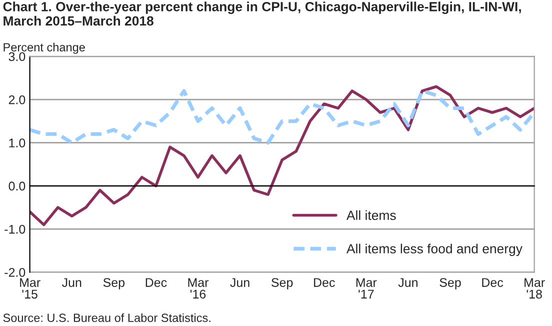 The width and height of the screenshot is (552, 326). What do you see at coordinates (366, 288) in the screenshot?
I see `x-tick-label: Mar '17` at bounding box center [366, 288].